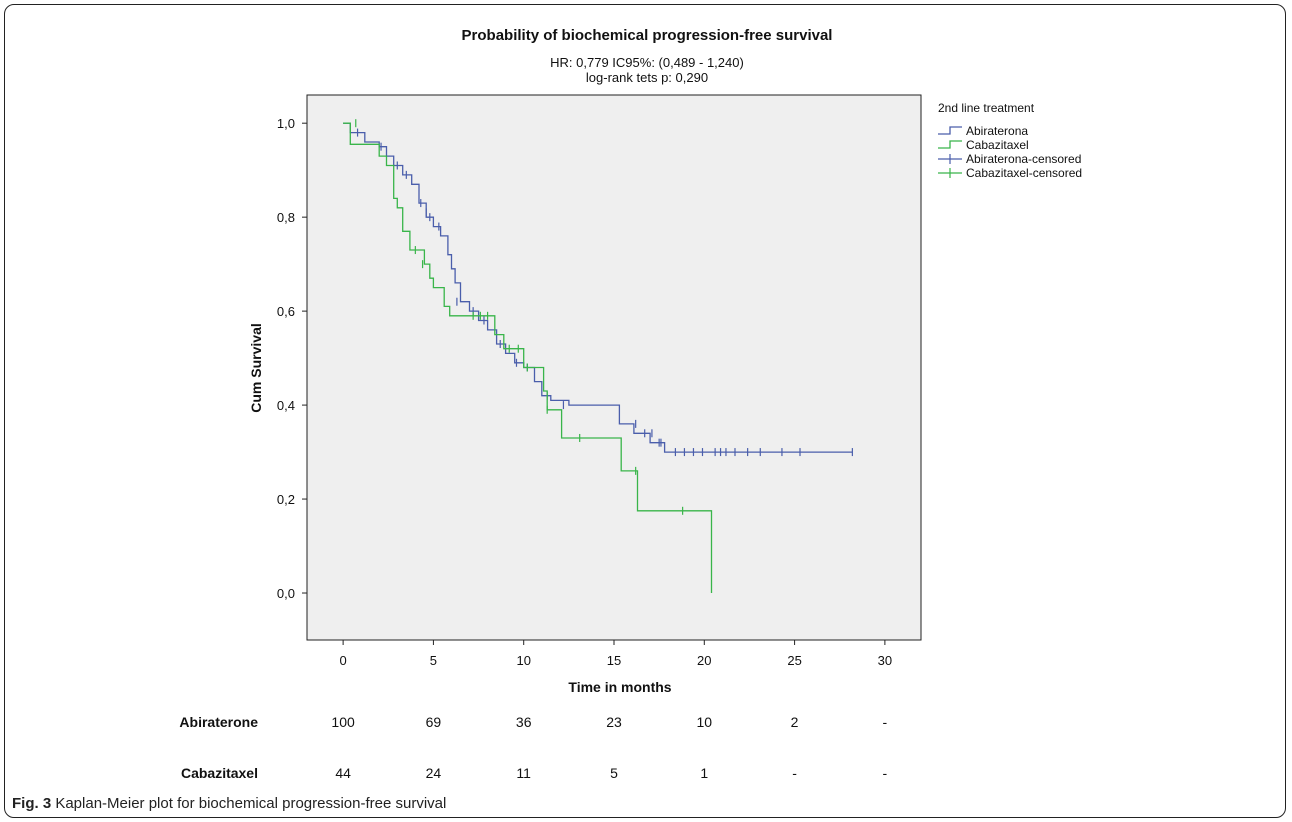 This screenshot has width=1292, height=822. What do you see at coordinates (286, 217) in the screenshot?
I see `y-tick-label: 0,8` at bounding box center [286, 217].